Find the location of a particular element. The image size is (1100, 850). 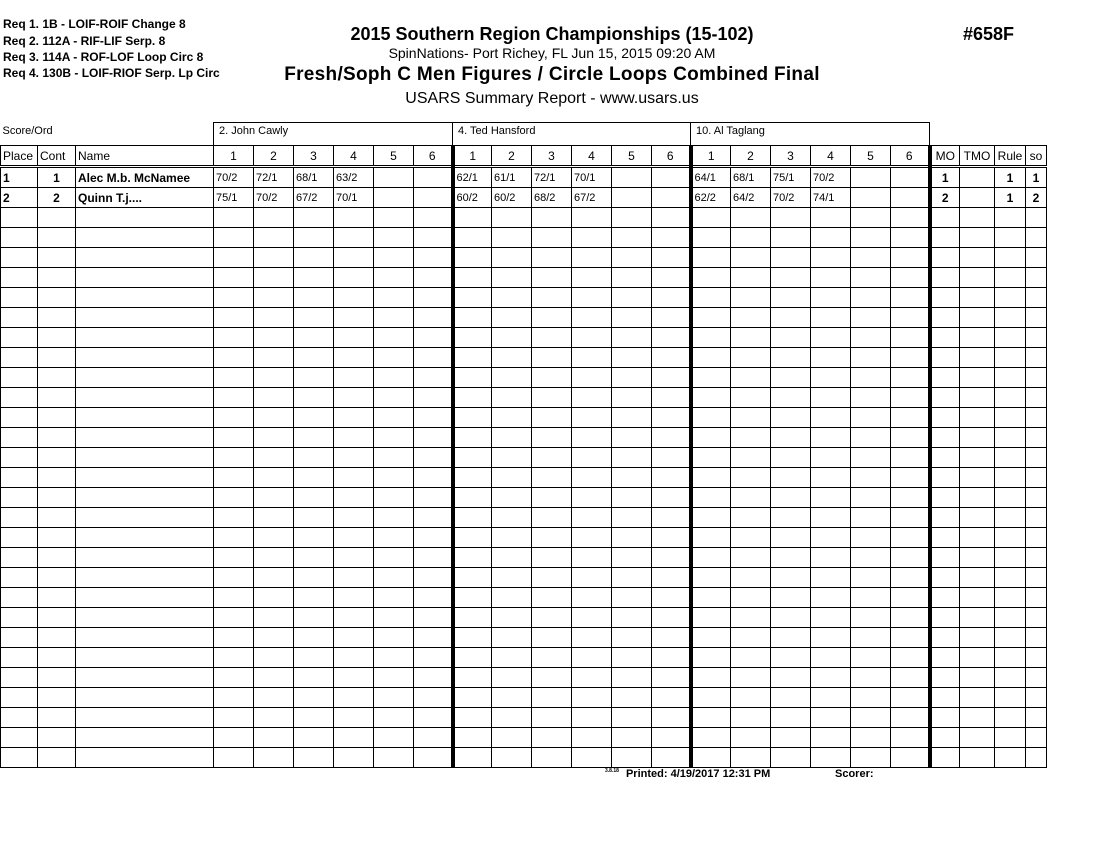

header-figure: 4 is located at coordinates (591, 156).